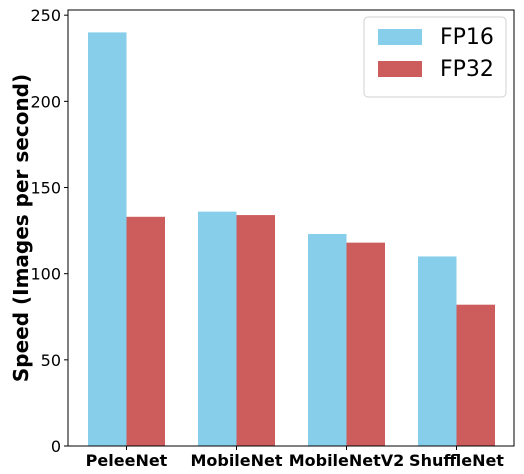 This screenshot has height=474, width=524. I want to click on x-tick-label: PeleeNet, so click(127, 460).